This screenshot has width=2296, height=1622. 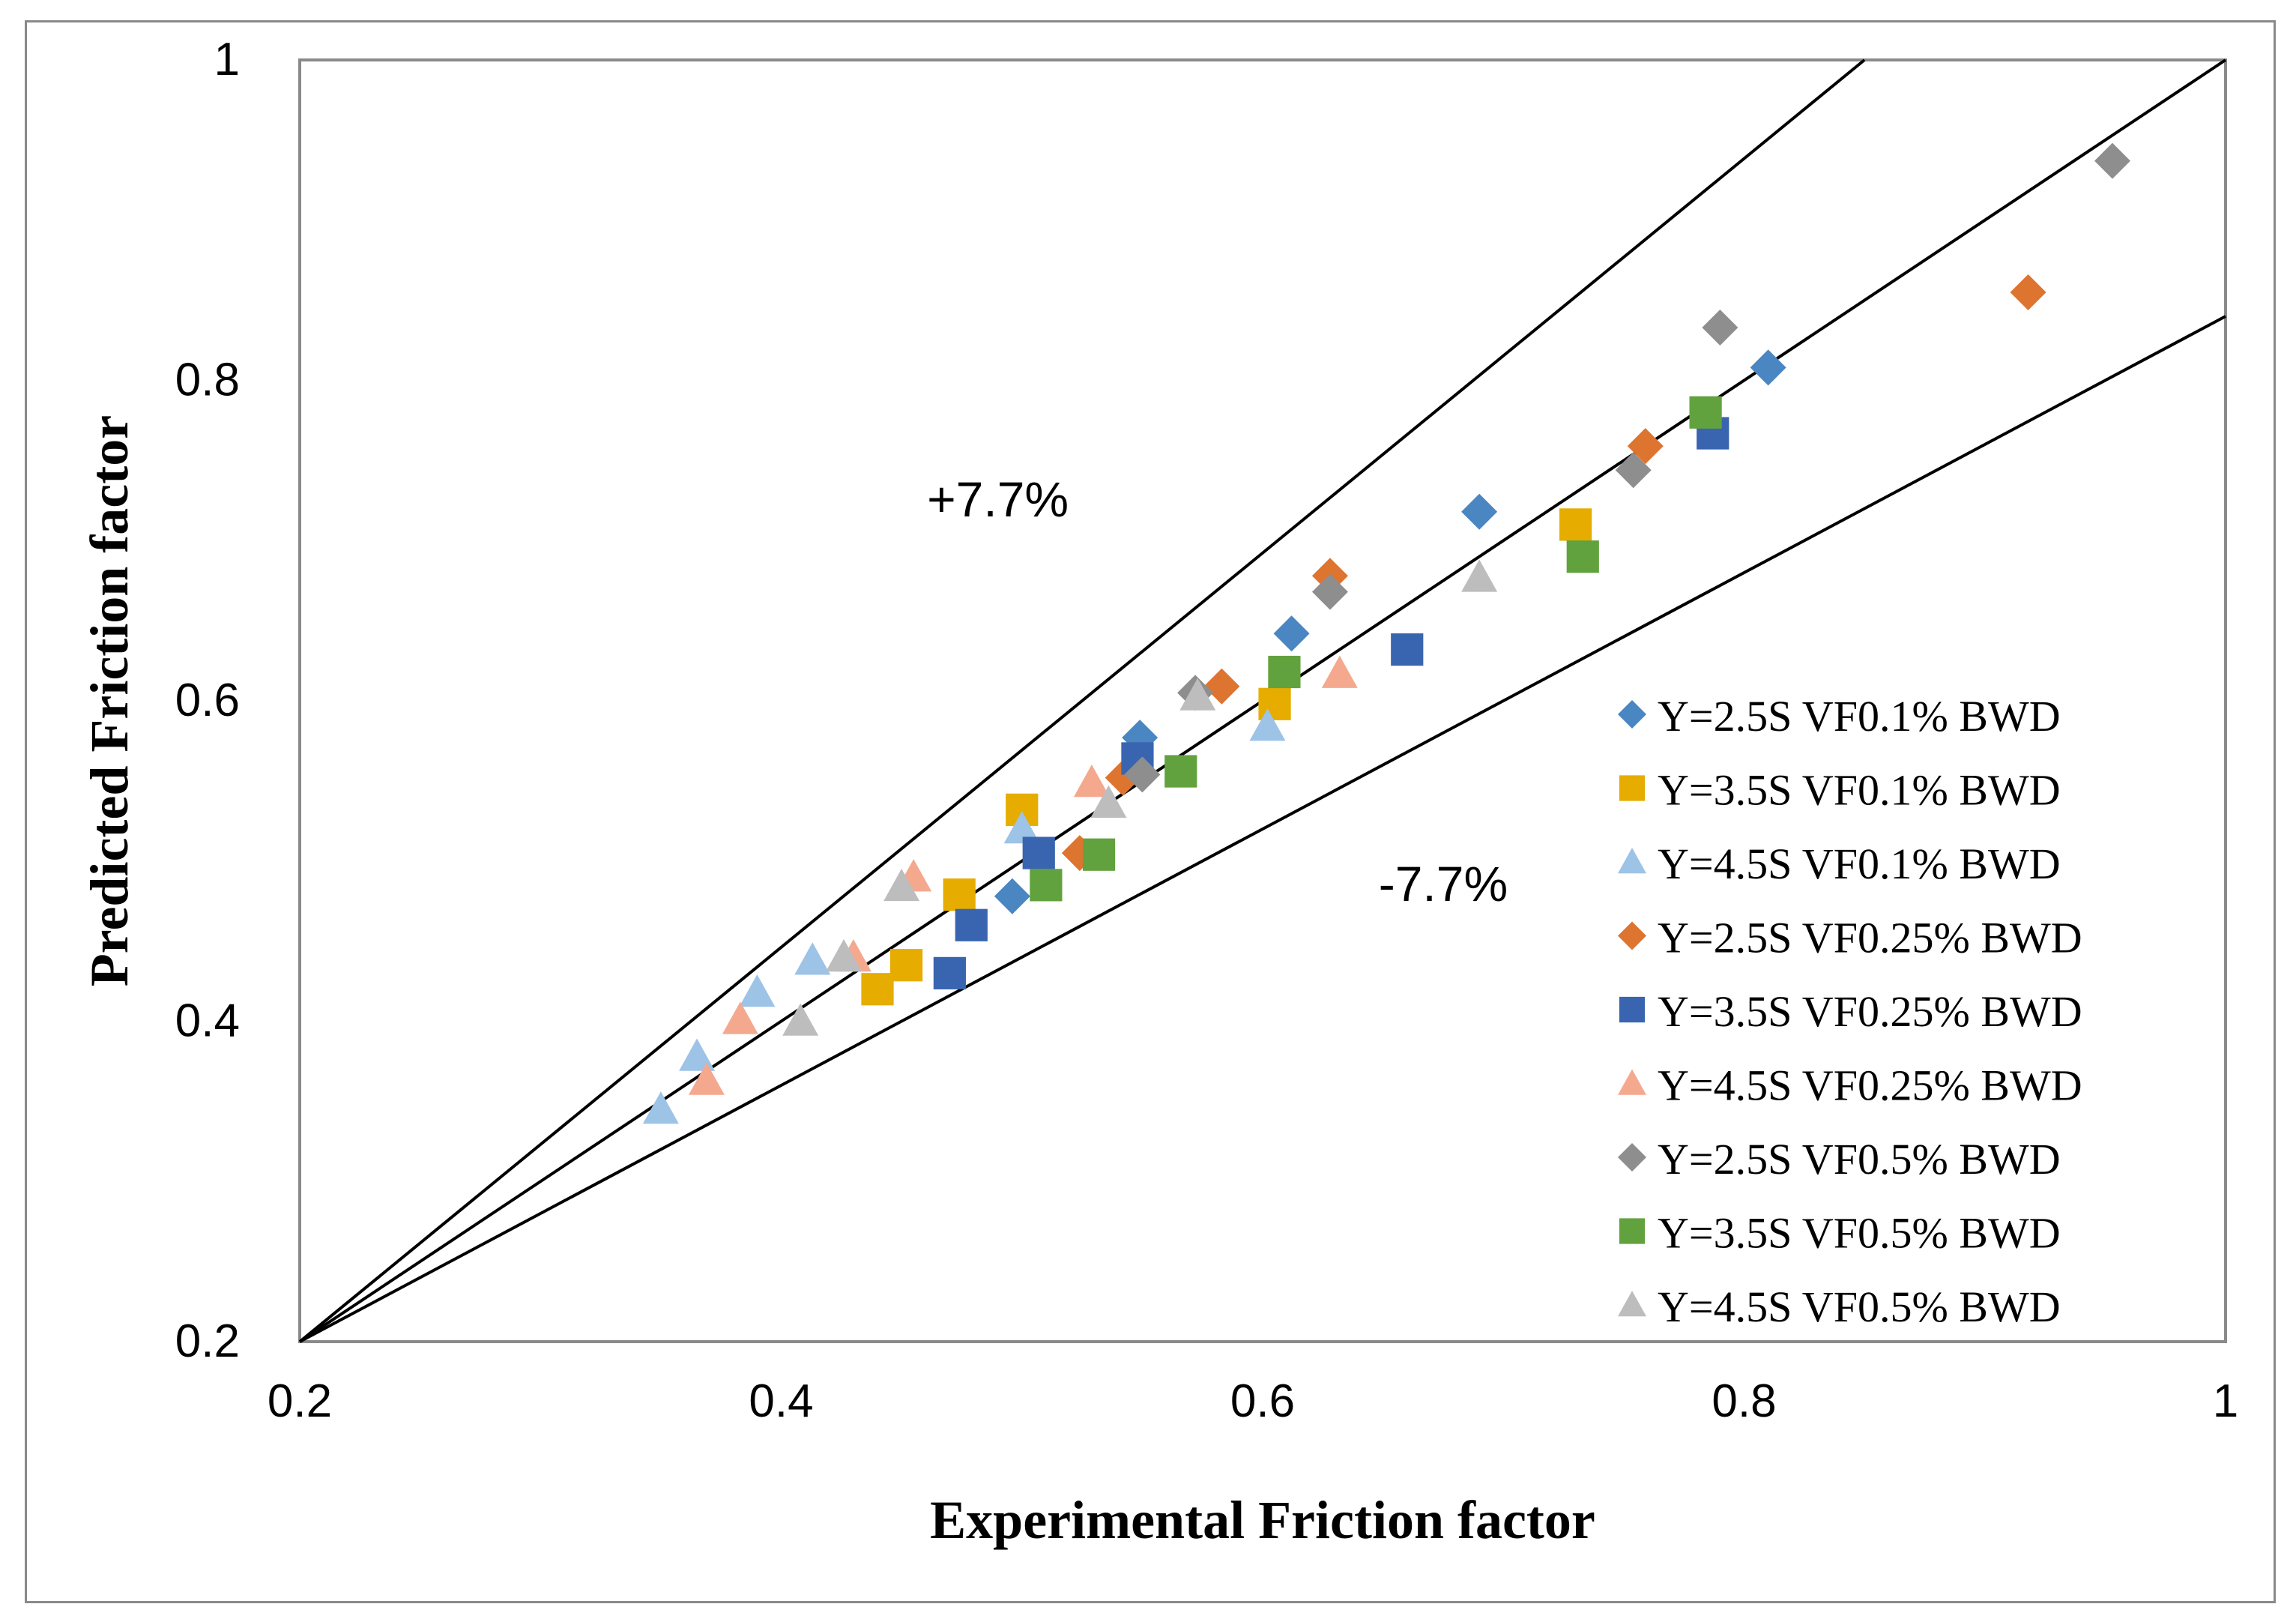 What do you see at coordinates (1221, 686) in the screenshot?
I see `data-point-s4-p3` at bounding box center [1221, 686].